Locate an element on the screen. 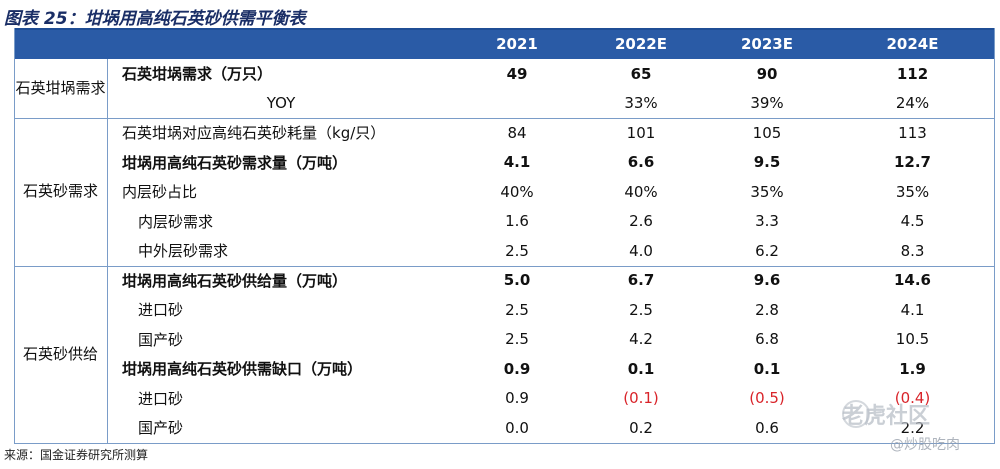 This screenshot has height=469, width=1000. table-row: 石英坩埚对应高纯石英砂耗量（kg/只） 84 101 105 113 is located at coordinates (504, 133).